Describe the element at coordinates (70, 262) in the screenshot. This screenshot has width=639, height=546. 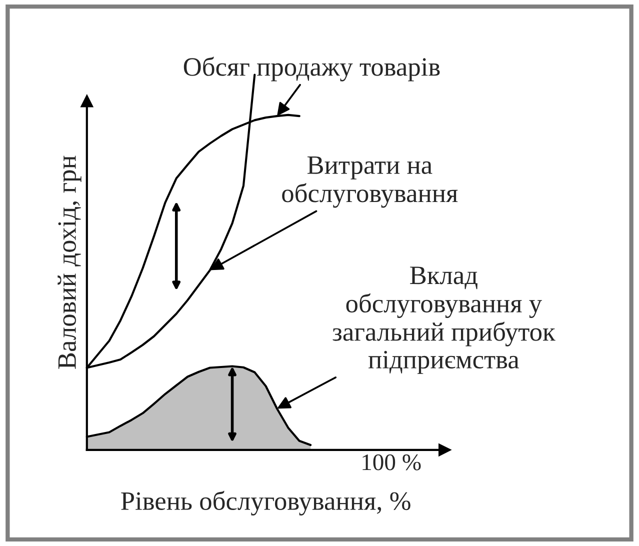
I see `y-axis-title: Валовий дохід, грн` at that location.